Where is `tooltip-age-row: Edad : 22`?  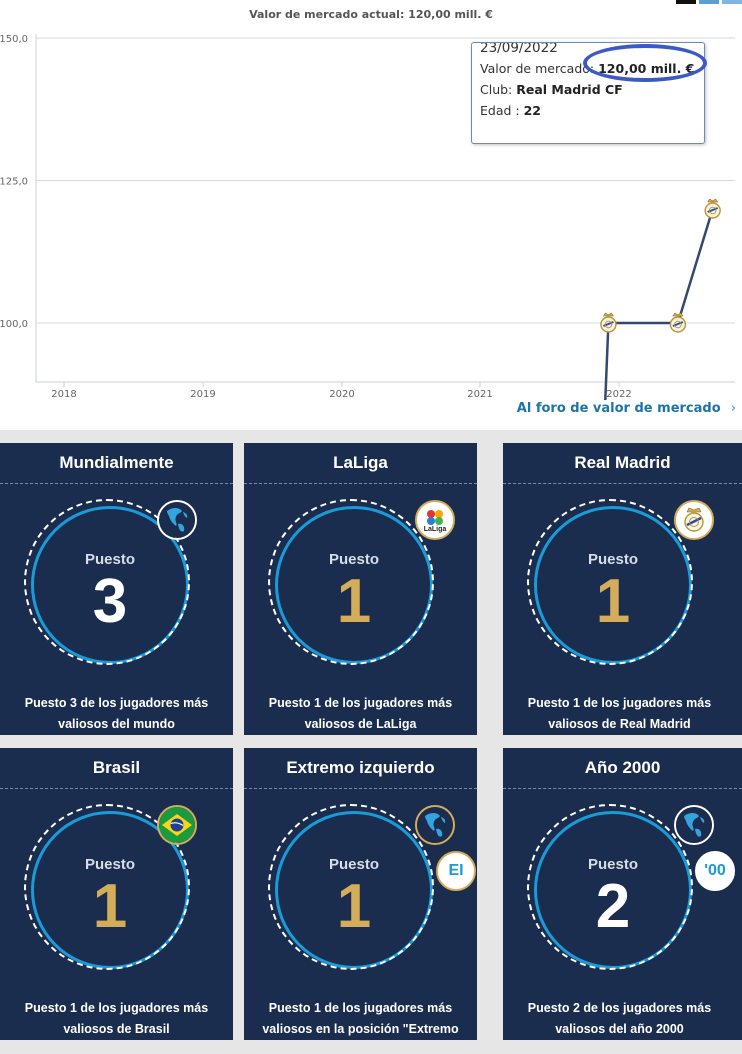 tooltip-age-row: Edad : 22 is located at coordinates (592, 110).